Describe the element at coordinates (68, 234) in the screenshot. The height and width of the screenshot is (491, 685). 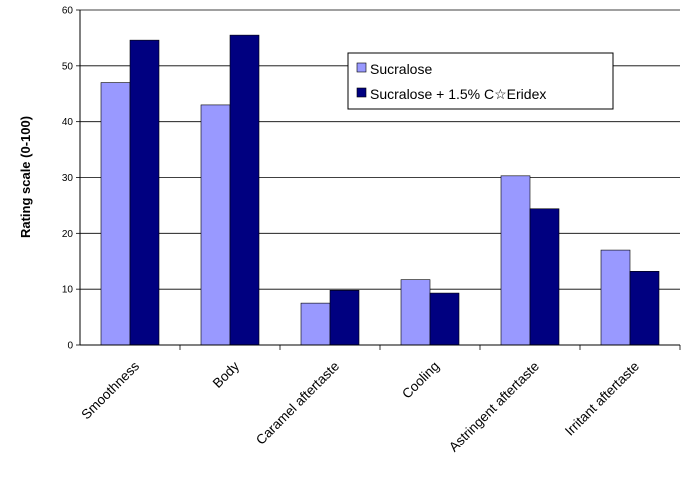
I see `y-tick-label: 20` at that location.